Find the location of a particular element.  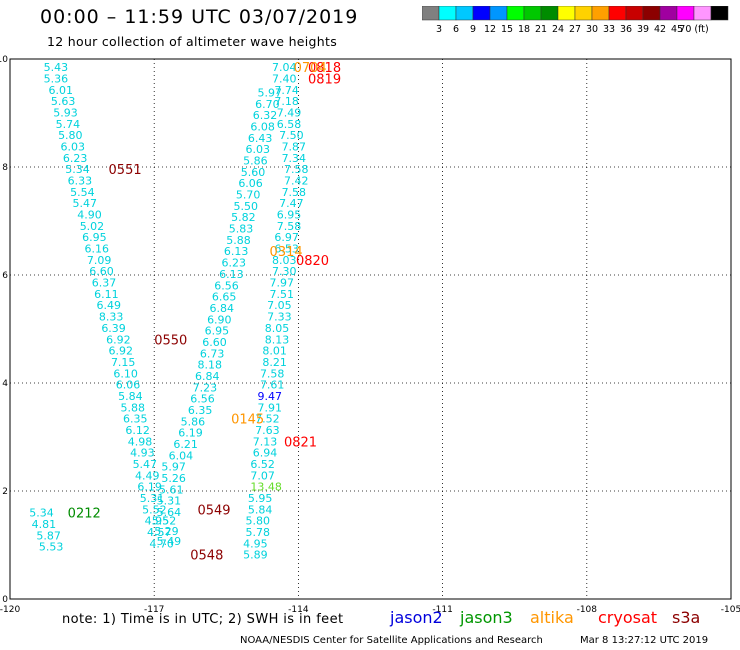

wave-height-label: 6.32 is located at coordinates (265, 115).